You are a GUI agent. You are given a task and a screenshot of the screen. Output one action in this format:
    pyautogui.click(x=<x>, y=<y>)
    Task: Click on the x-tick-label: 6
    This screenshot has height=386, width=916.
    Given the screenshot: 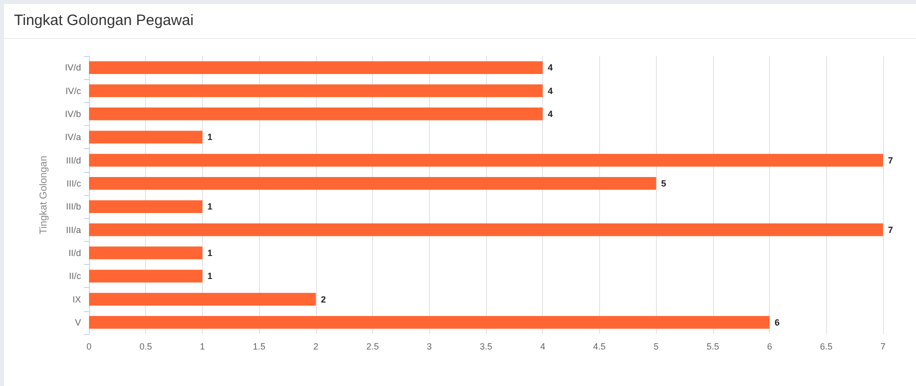 What is the action you would take?
    pyautogui.click(x=769, y=347)
    